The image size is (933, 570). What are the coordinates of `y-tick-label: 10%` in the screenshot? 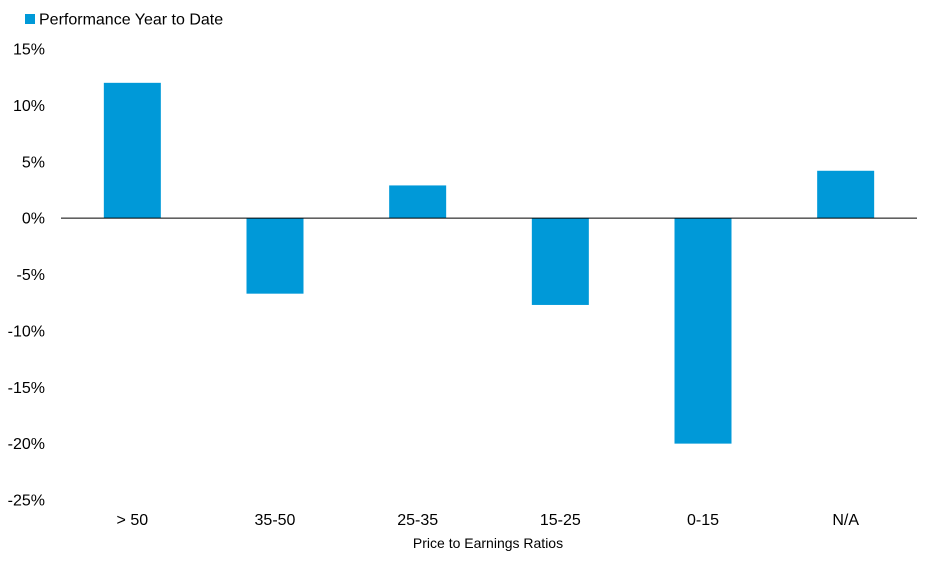 It's located at (29, 106).